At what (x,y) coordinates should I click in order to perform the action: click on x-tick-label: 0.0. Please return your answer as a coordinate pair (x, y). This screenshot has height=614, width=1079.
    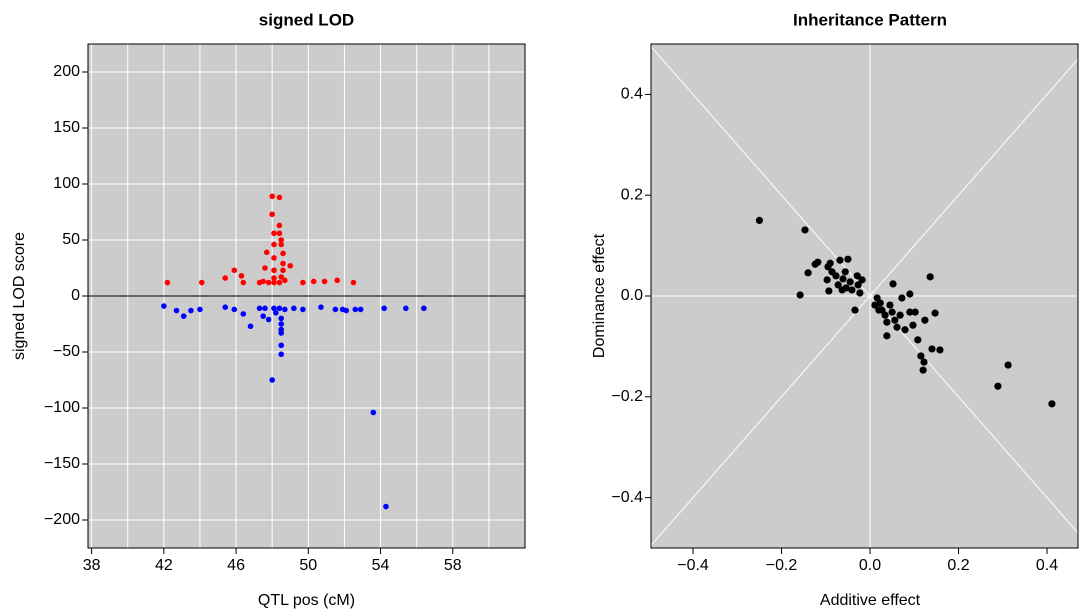
    Looking at the image, I should click on (870, 565).